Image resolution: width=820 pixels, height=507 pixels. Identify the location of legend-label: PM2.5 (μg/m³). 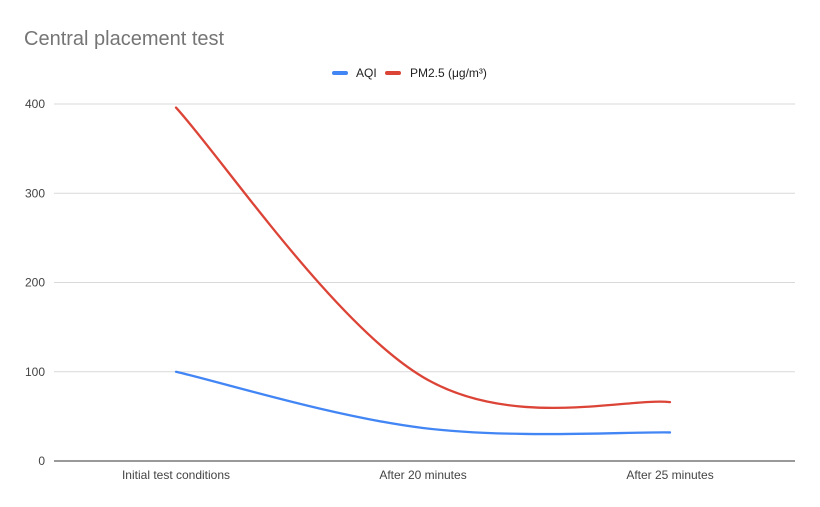
(448, 73).